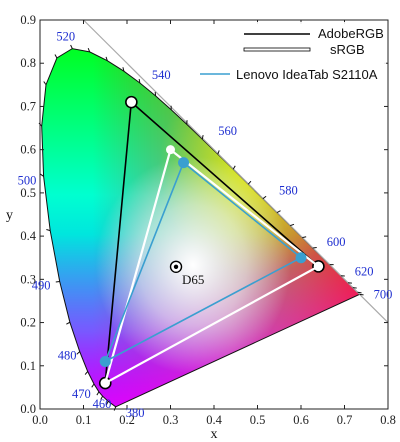  Describe the element at coordinates (28, 106) in the screenshot. I see `y-tick-label: 0.7` at that location.